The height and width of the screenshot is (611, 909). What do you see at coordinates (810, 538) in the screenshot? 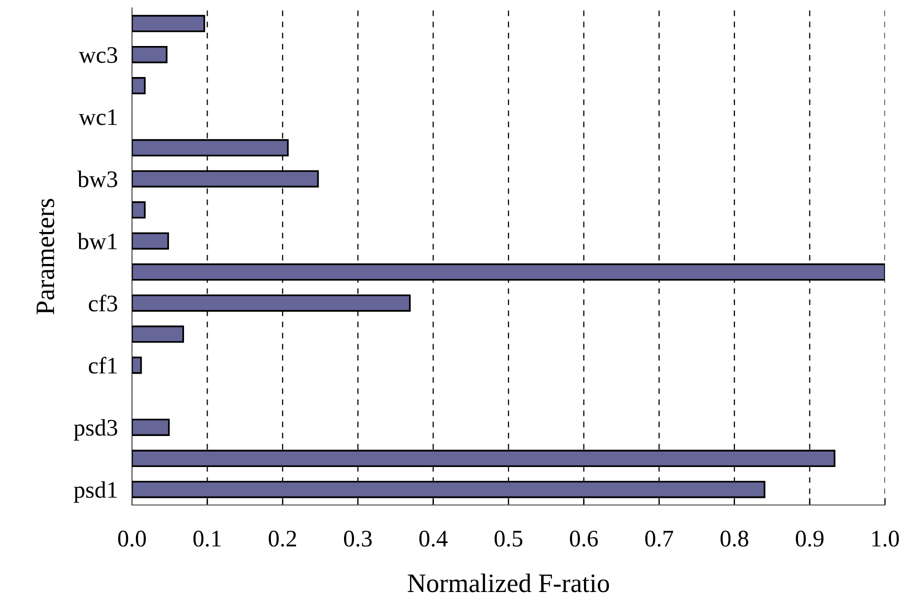
I see `x-tick-label: 0.9` at bounding box center [810, 538].